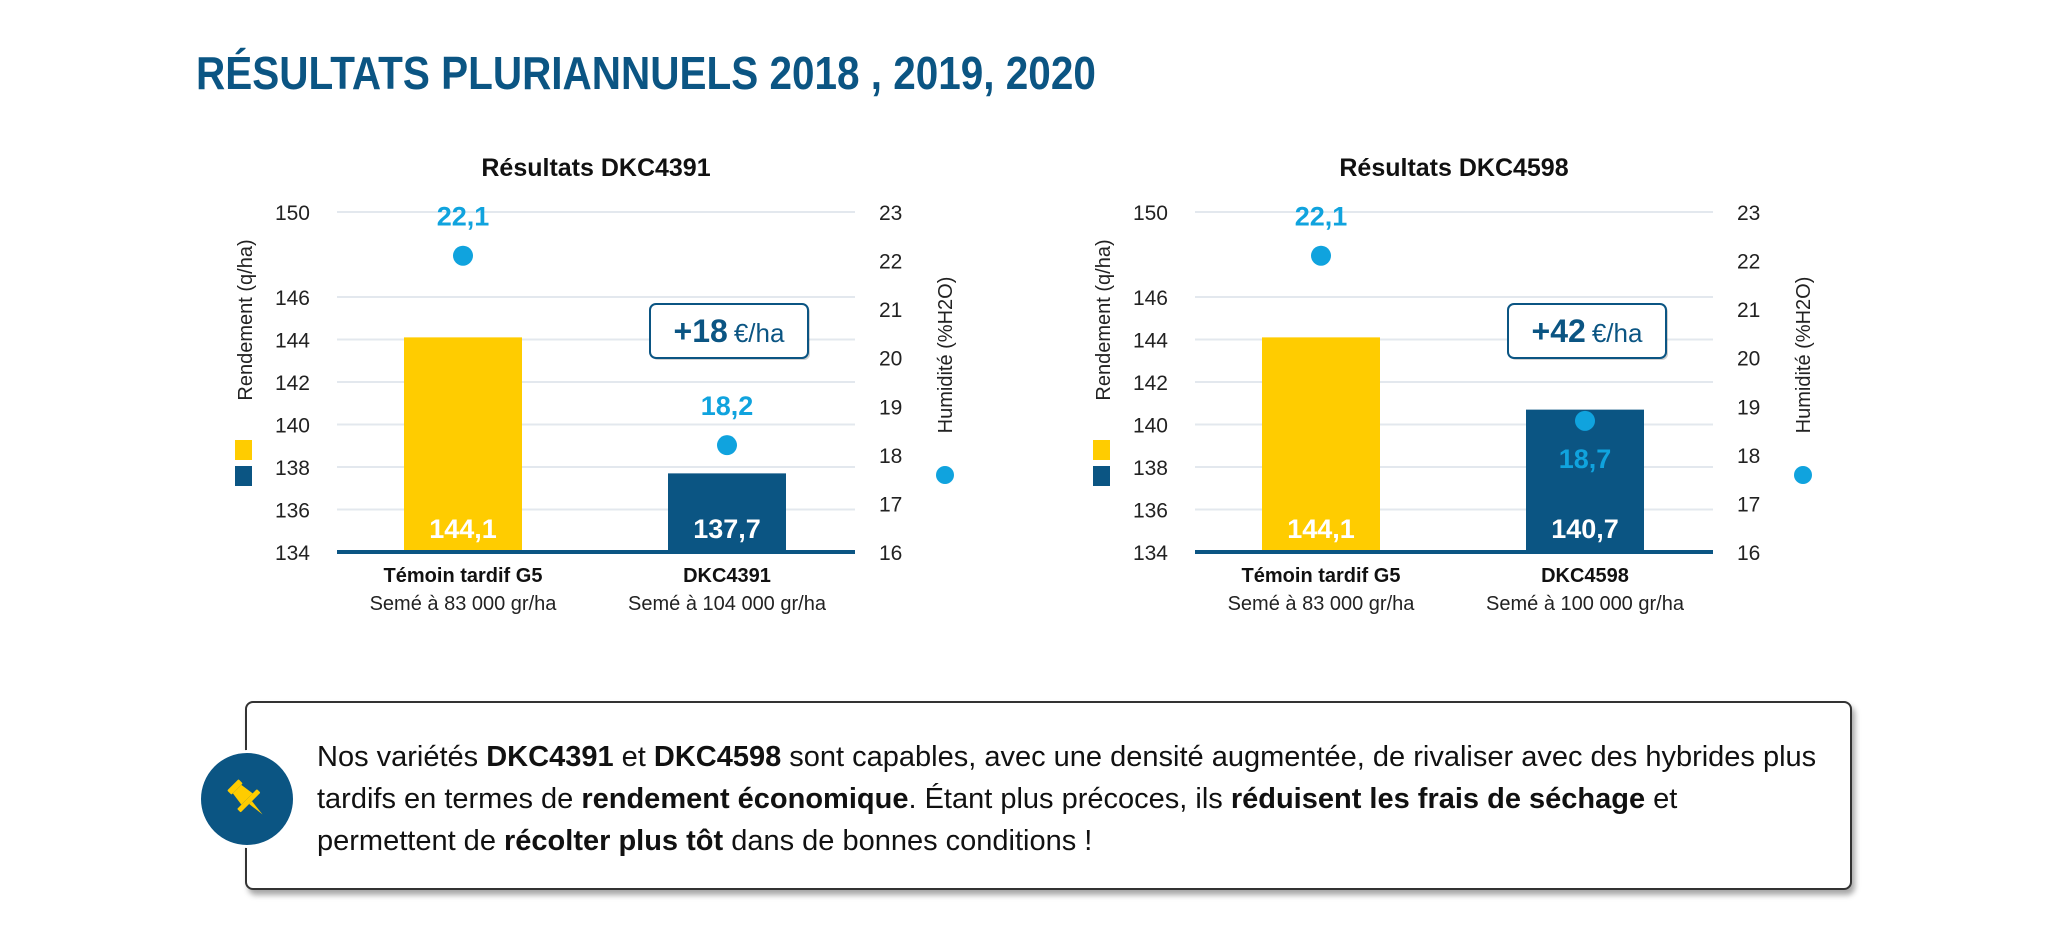 The height and width of the screenshot is (945, 2048). Describe the element at coordinates (727, 576) in the screenshot. I see `category-label: DKC4391` at that location.